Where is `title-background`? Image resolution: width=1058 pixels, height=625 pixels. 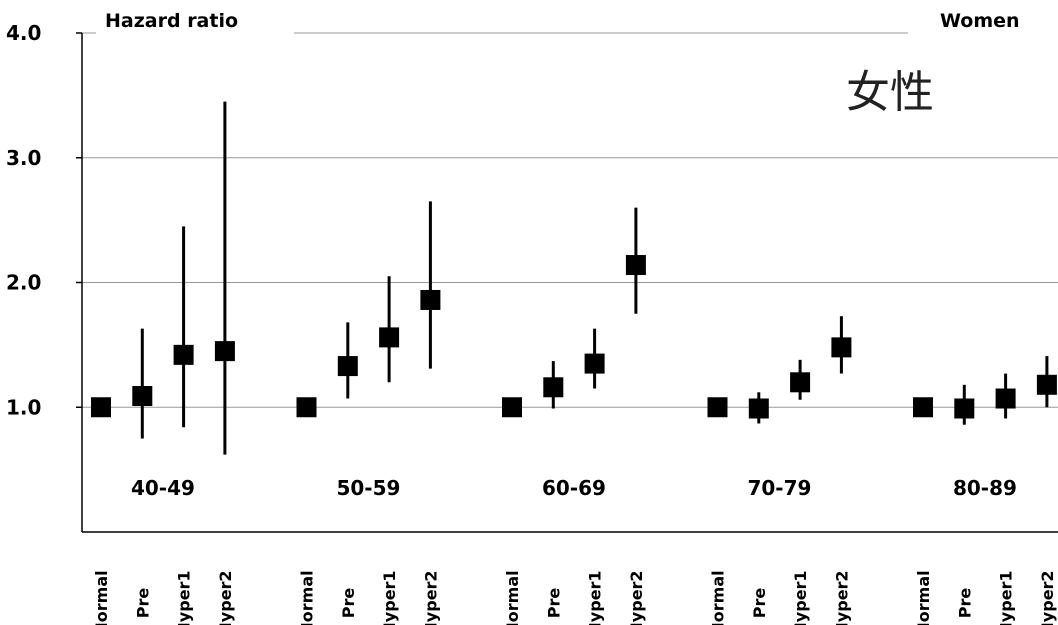 title-background is located at coordinates (195, 21).